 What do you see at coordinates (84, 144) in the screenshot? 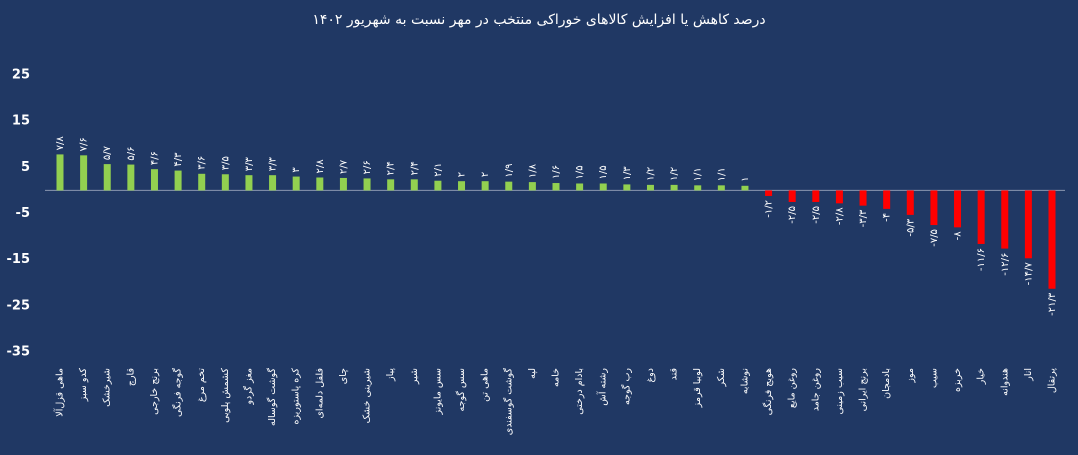
I see `value-label: ۷/۶` at bounding box center [84, 144].